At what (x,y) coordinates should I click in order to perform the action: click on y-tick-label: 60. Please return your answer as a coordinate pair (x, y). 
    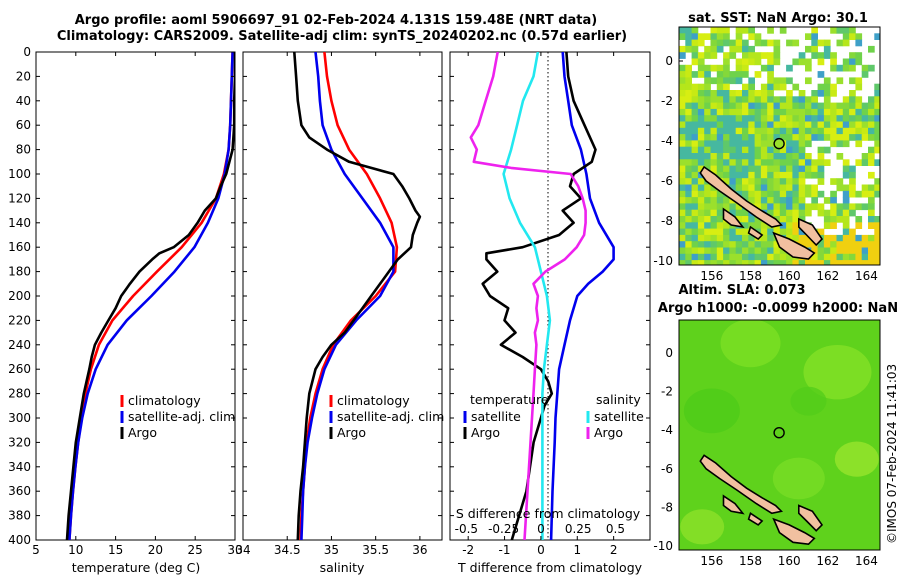
    Looking at the image, I should click on (23, 125).